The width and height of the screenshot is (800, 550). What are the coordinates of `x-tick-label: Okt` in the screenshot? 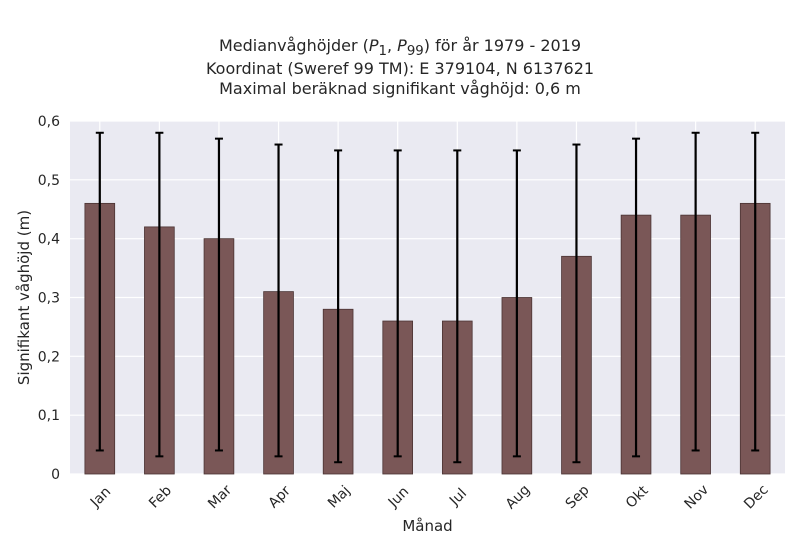 It's located at (637, 496).